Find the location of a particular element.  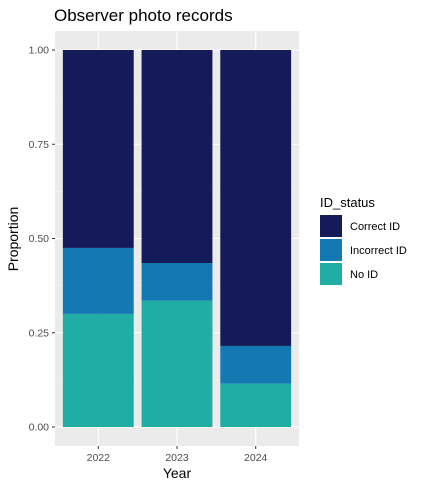

bar-incorrect-id-2023 is located at coordinates (177, 282).